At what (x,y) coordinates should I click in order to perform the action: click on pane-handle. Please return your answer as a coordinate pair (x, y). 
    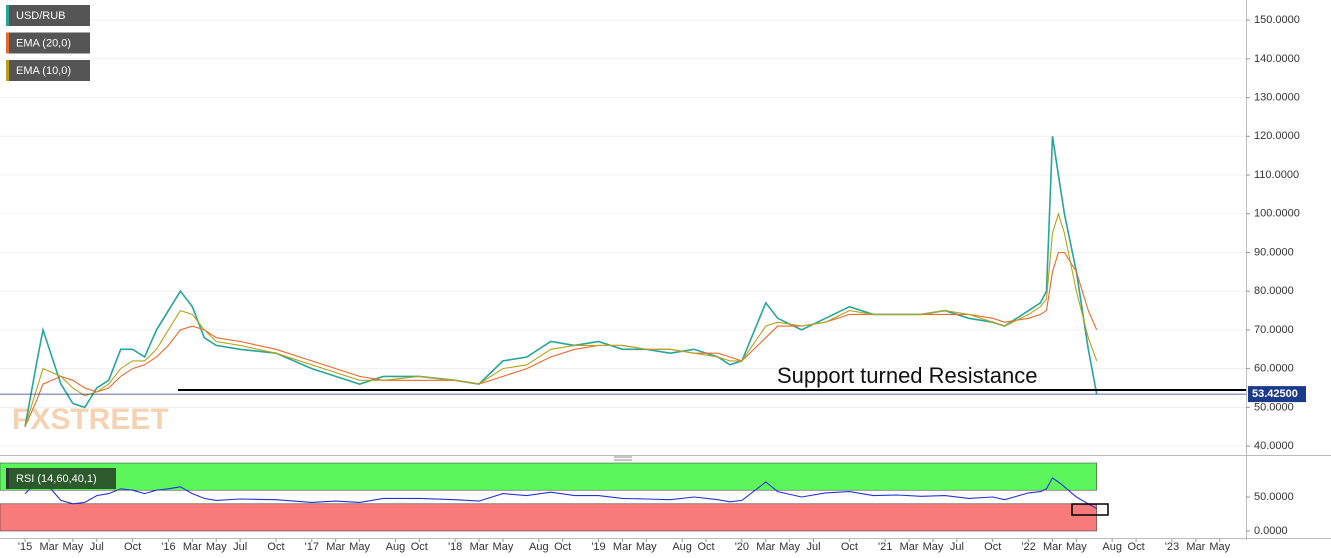
    Looking at the image, I should click on (623, 458).